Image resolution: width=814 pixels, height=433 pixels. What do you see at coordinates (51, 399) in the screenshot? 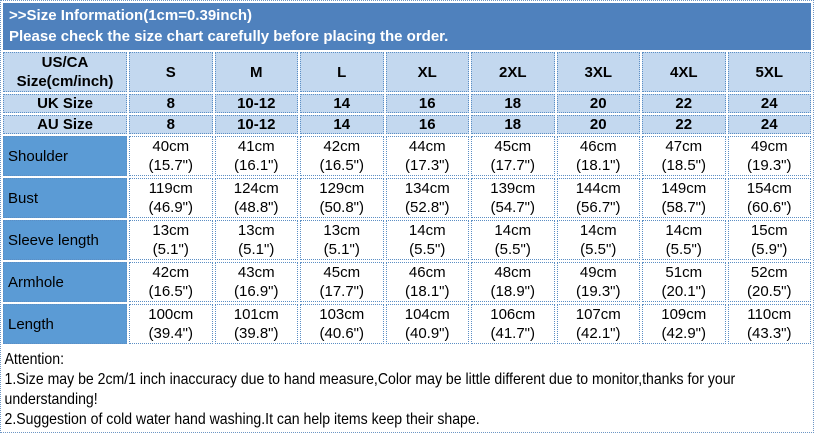
I see `attention-line: understanding!` at bounding box center [51, 399].